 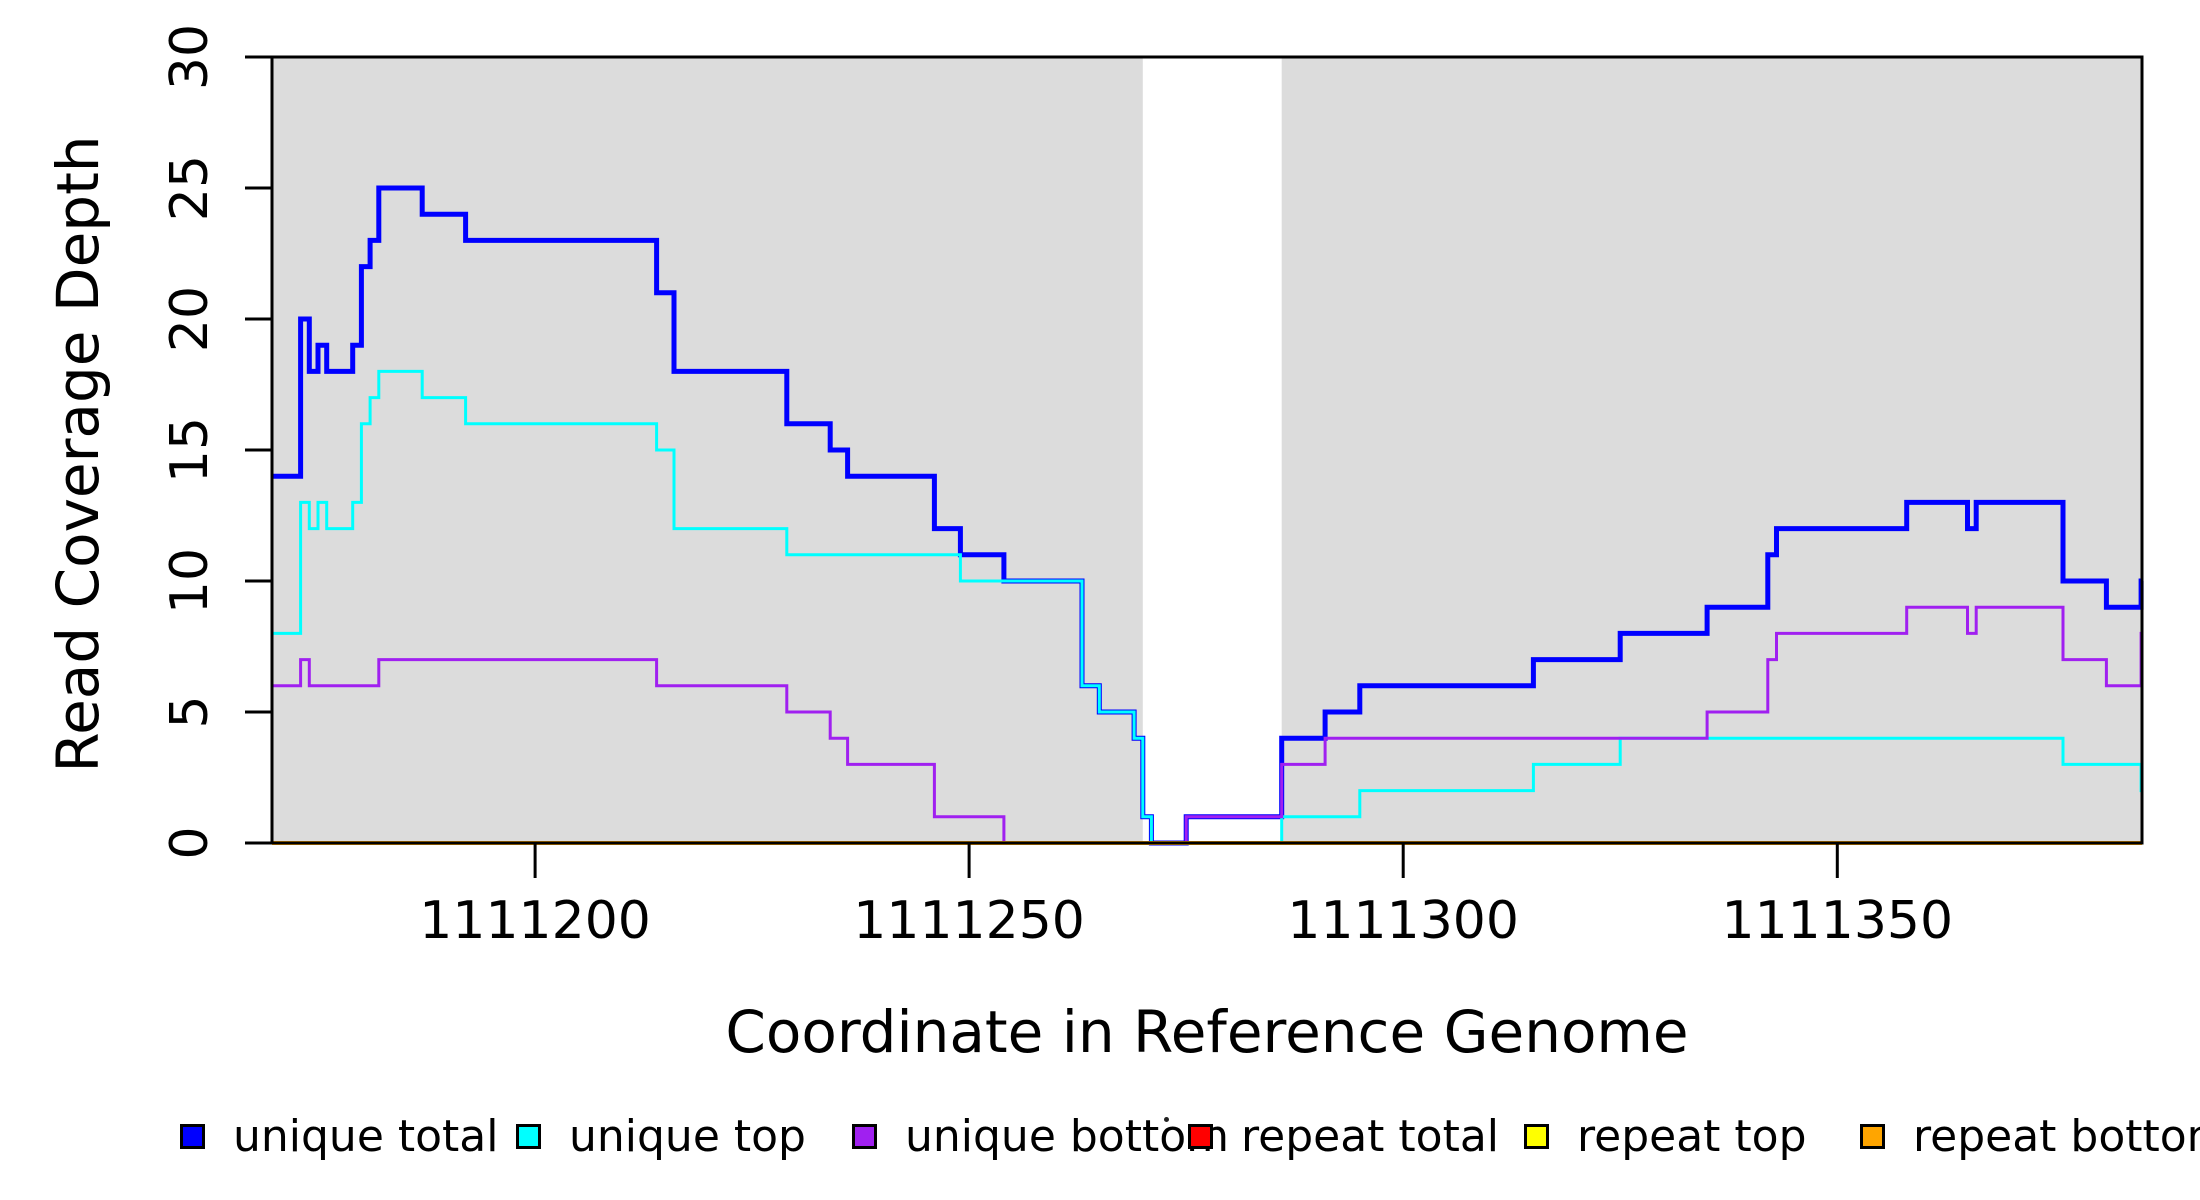 I want to click on x-axis-title: Coordinate in Reference Genome, so click(x=1207, y=1032).